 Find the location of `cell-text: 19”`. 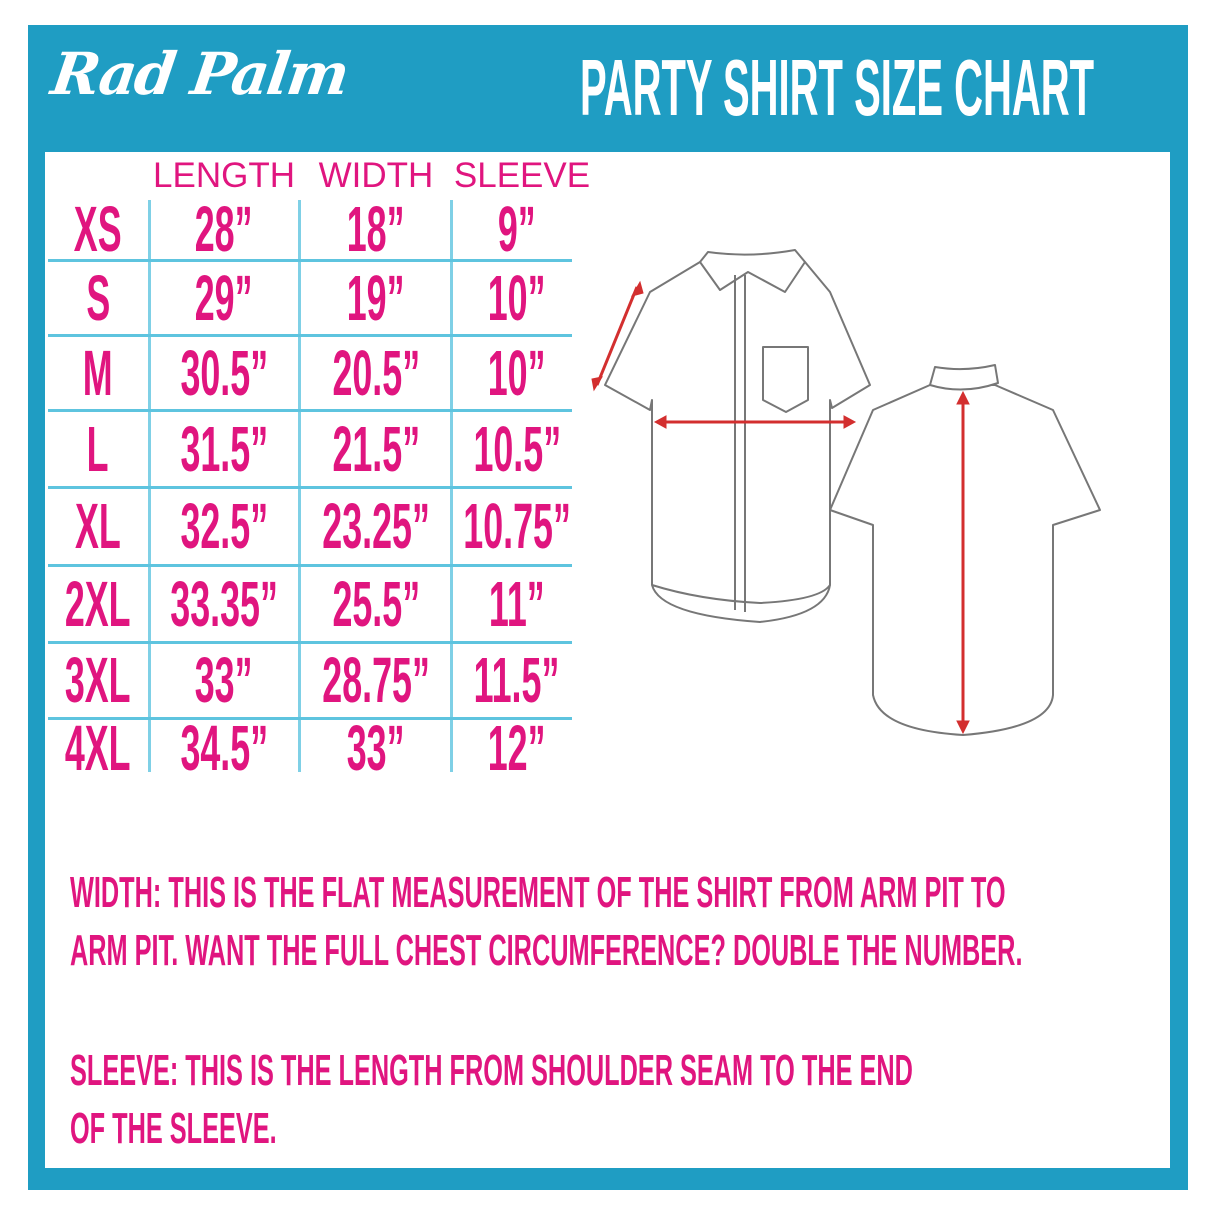

cell-text: 19” is located at coordinates (376, 297).